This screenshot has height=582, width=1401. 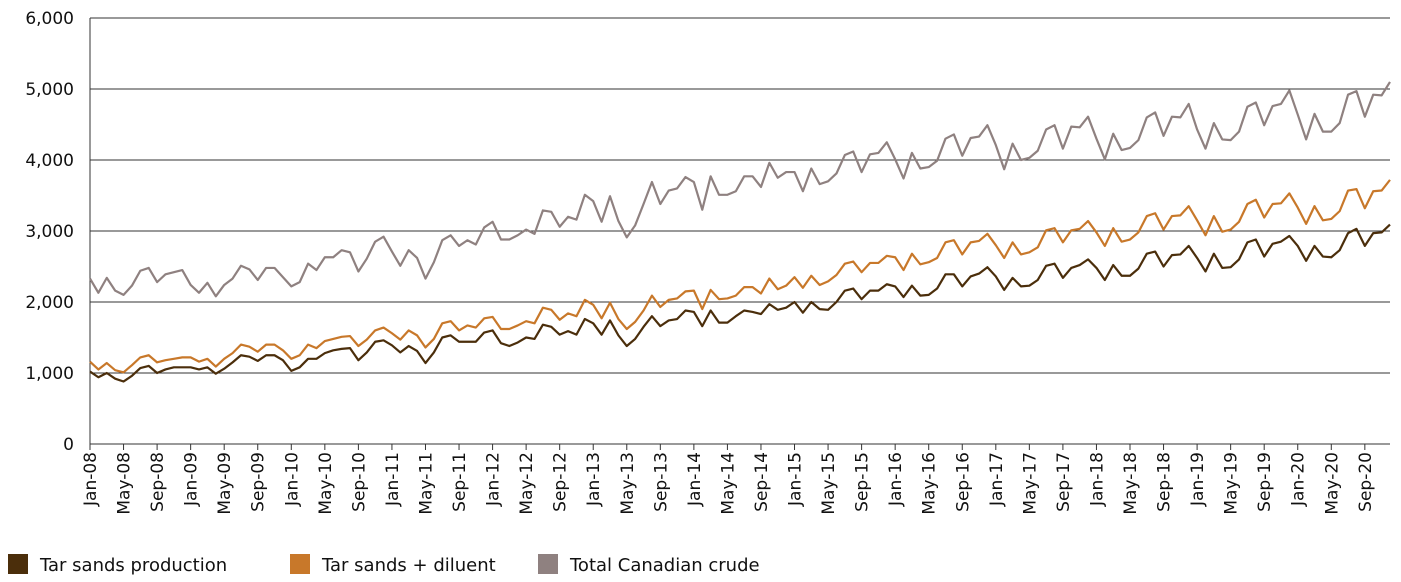 I want to click on x-tick-label: Sep-10, so click(x=359, y=482).